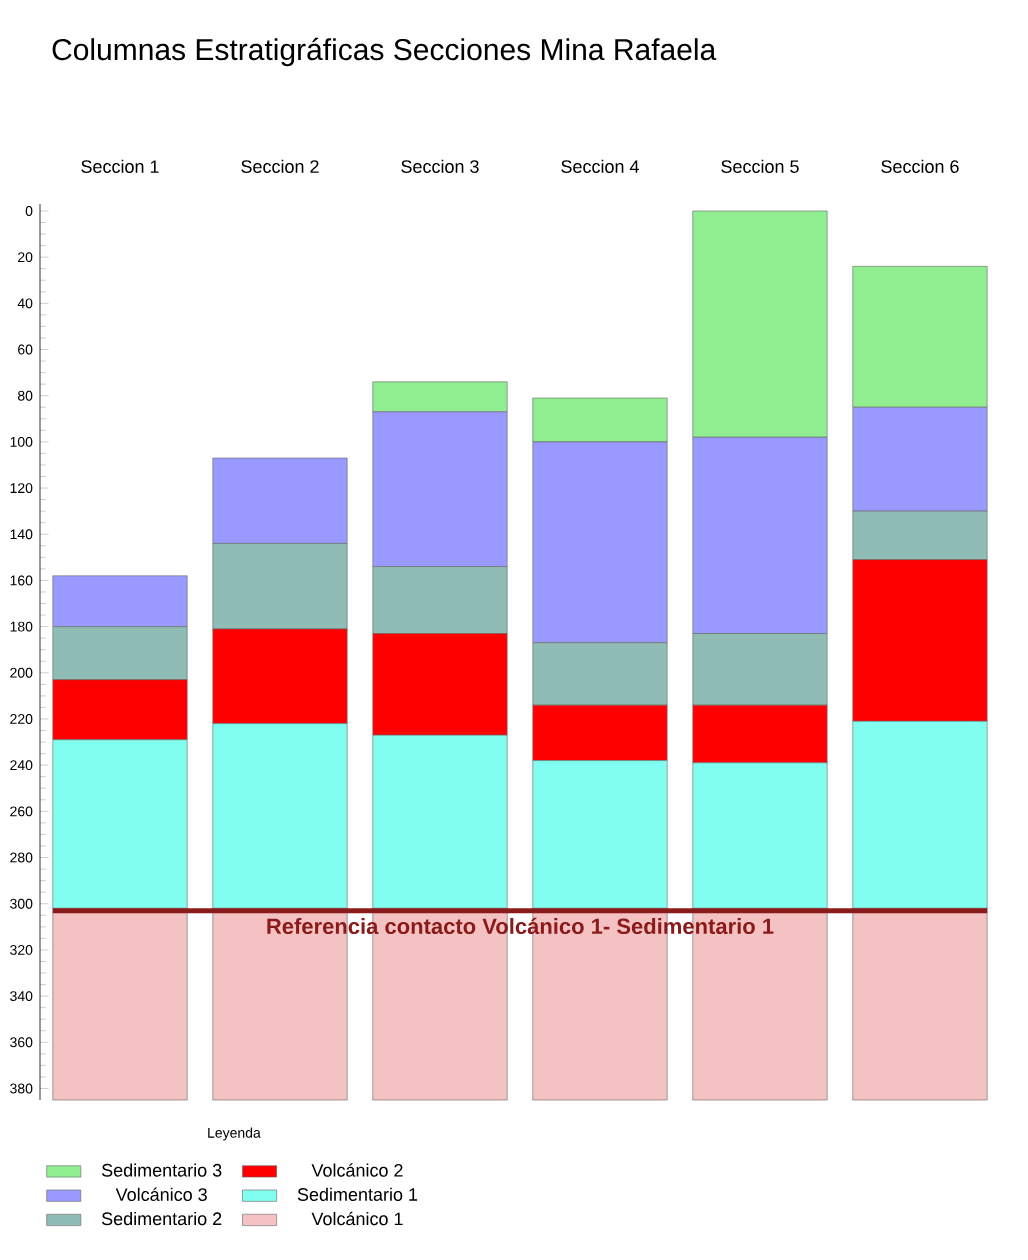 This screenshot has width=1028, height=1260. What do you see at coordinates (920, 166) in the screenshot?
I see `x-tick-label: Seccion 6` at bounding box center [920, 166].